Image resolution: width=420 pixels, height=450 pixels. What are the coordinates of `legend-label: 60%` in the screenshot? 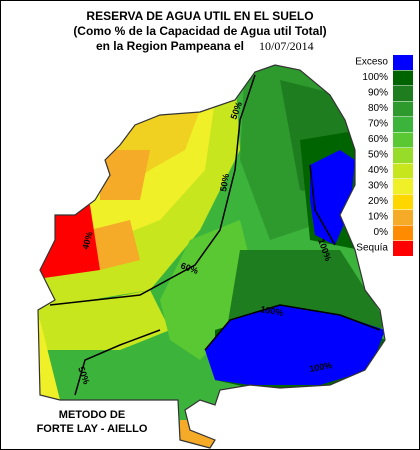 It's located at (378, 139).